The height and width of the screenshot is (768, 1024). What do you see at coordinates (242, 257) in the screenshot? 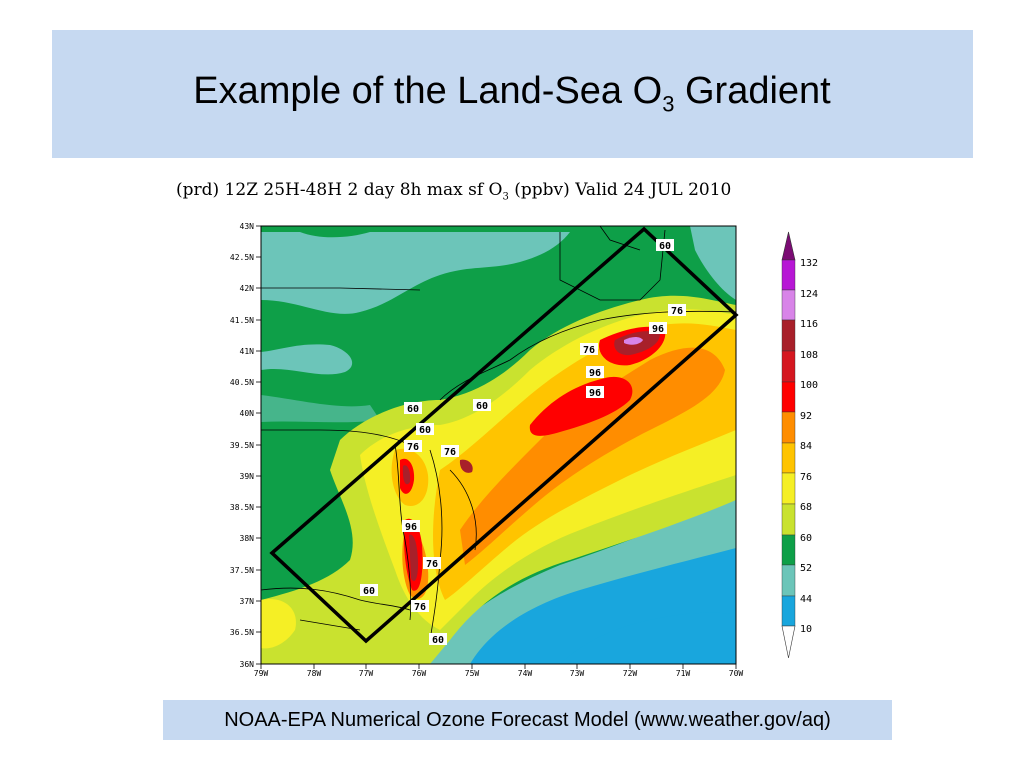
I see `lat-tick-label: 42.5N` at bounding box center [242, 257].